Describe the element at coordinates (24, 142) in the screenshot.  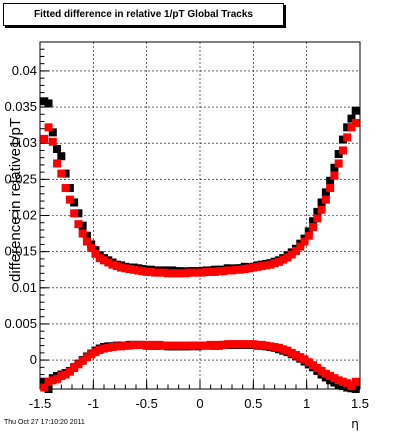
I see `y-tick-label: 0.03` at that location.